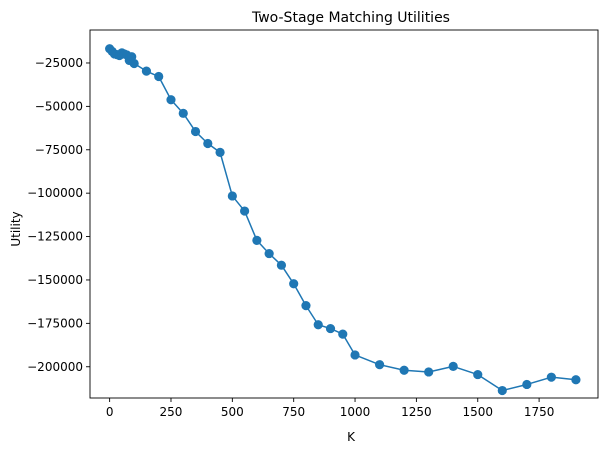 The height and width of the screenshot is (458, 613). I want to click on y-tick-label: −100000, so click(55, 193).